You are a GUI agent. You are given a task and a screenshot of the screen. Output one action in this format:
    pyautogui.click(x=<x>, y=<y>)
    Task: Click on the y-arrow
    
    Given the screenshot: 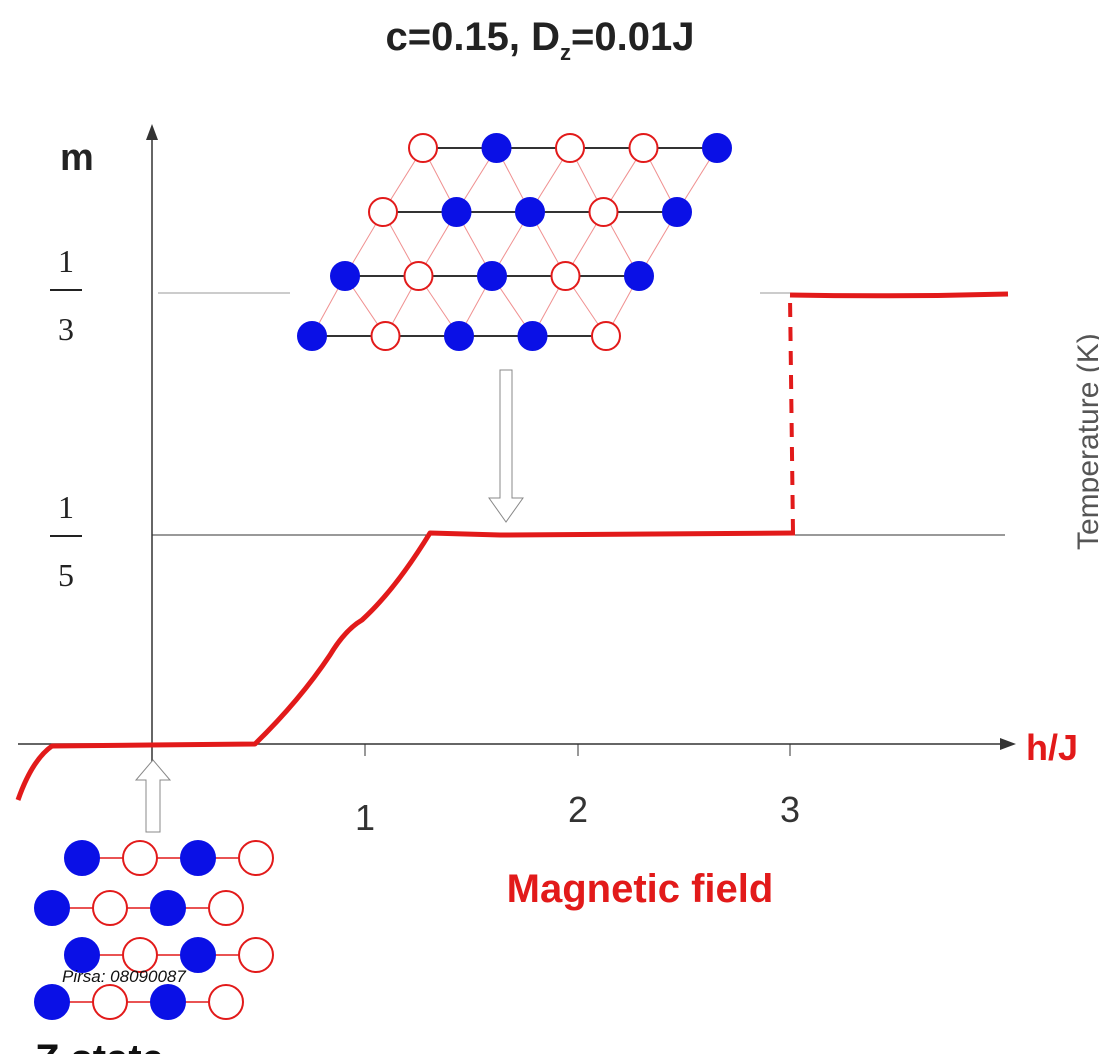 What is the action you would take?
    pyautogui.click(x=152, y=132)
    